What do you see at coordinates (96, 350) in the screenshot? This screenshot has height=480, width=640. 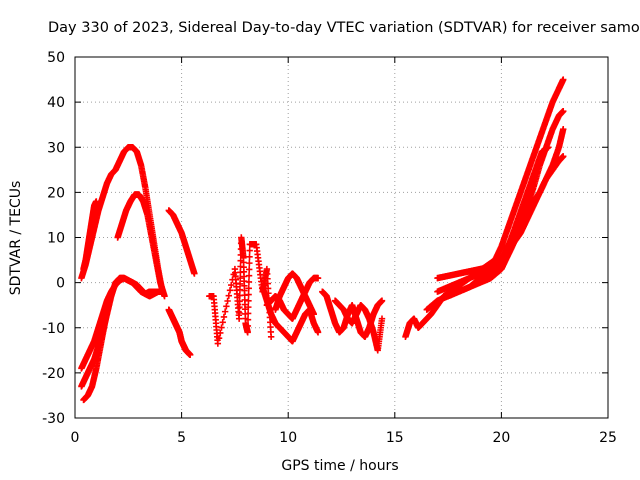 I see `series-arc-e` at bounding box center [96, 350].